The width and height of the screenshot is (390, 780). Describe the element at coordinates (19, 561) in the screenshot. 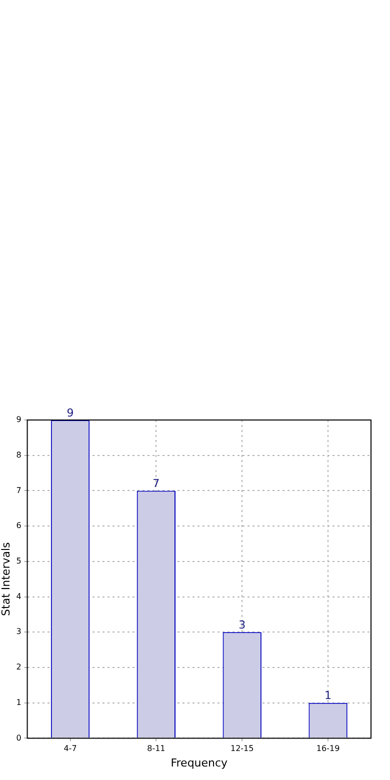

I see `y-tick-label: 5` at that location.